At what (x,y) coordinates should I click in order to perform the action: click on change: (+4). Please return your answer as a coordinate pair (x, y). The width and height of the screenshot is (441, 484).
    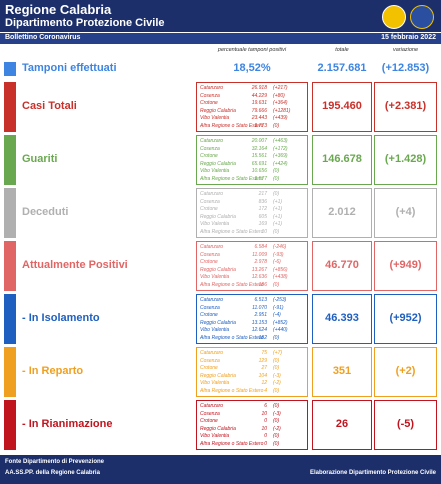
    Looking at the image, I should click on (405, 212).